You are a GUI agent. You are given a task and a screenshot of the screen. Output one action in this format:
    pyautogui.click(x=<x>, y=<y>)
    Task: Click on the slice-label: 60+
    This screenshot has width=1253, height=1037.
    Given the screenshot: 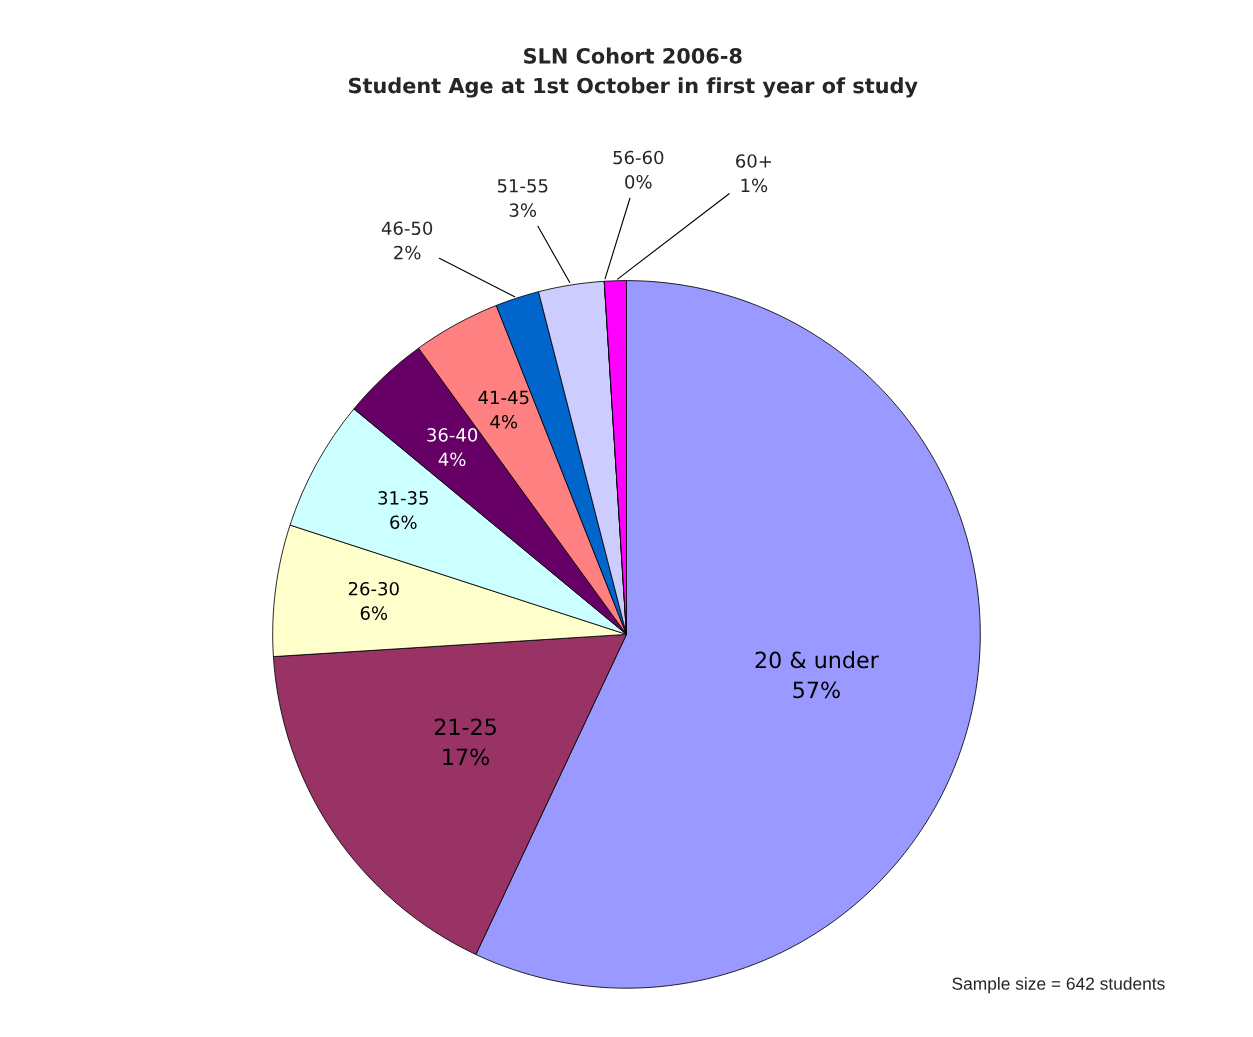 What is the action you would take?
    pyautogui.click(x=753, y=161)
    